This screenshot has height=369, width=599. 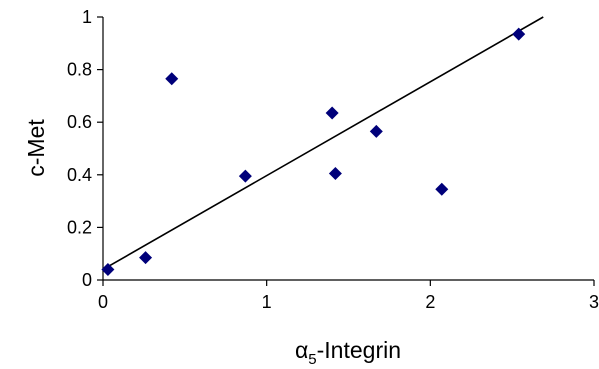 What do you see at coordinates (87, 280) in the screenshot?
I see `y-tick-label: 0` at bounding box center [87, 280].